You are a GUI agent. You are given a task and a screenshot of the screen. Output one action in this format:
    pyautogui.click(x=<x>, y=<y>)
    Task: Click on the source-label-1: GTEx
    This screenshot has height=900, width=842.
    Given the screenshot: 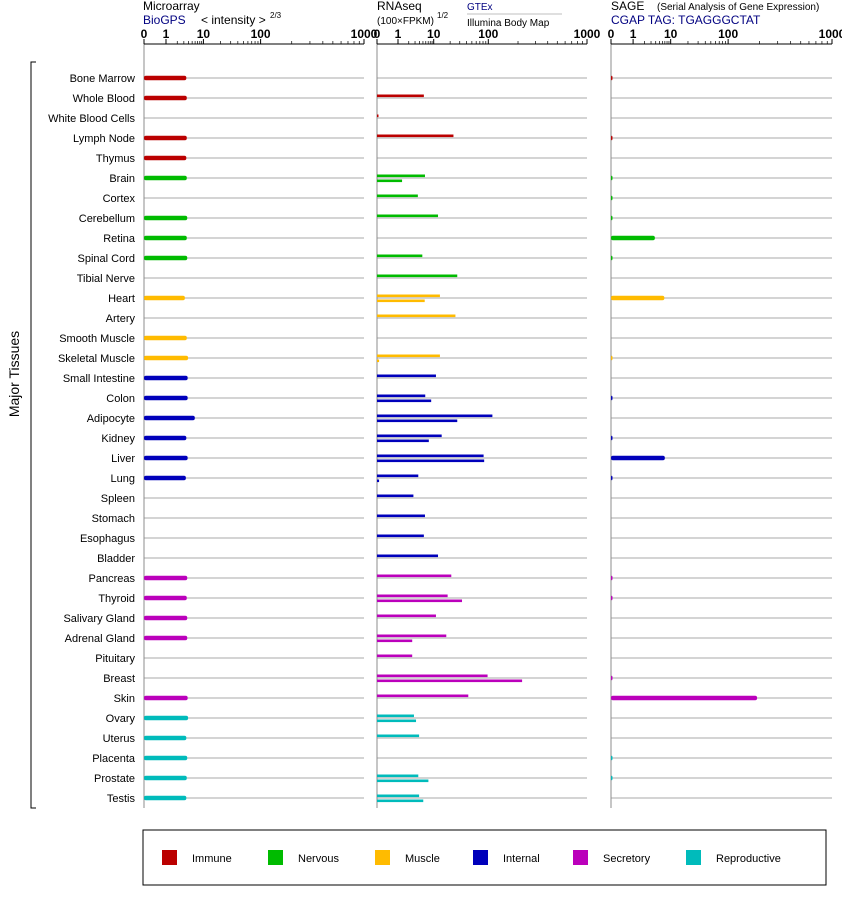 What is the action you would take?
    pyautogui.click(x=480, y=7)
    